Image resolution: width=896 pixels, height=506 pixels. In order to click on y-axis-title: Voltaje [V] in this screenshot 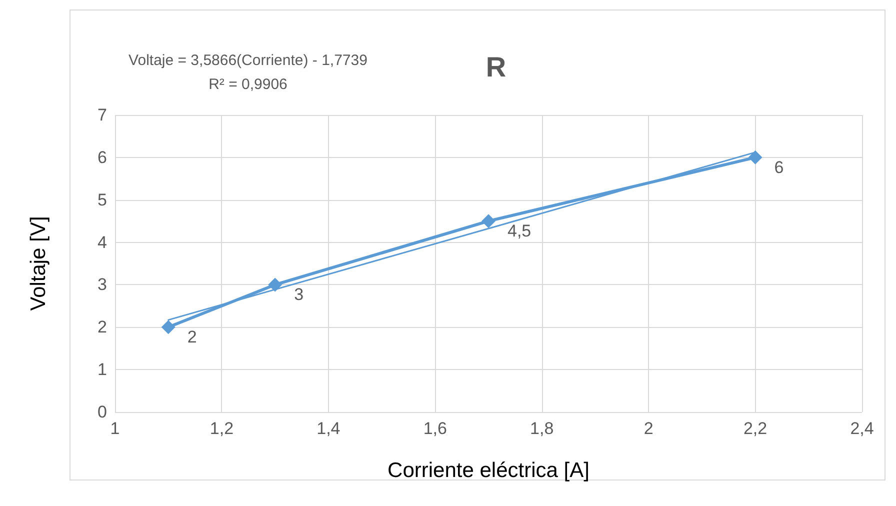, I will do `click(38, 263)`.